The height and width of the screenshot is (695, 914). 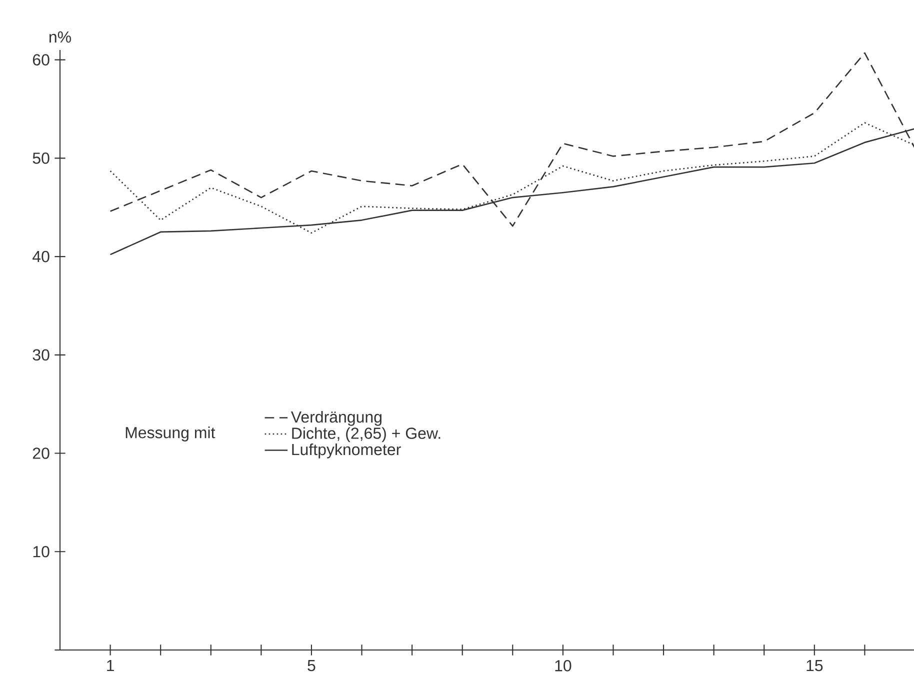 What do you see at coordinates (60, 37) in the screenshot?
I see `y-axis-title: n%` at bounding box center [60, 37].